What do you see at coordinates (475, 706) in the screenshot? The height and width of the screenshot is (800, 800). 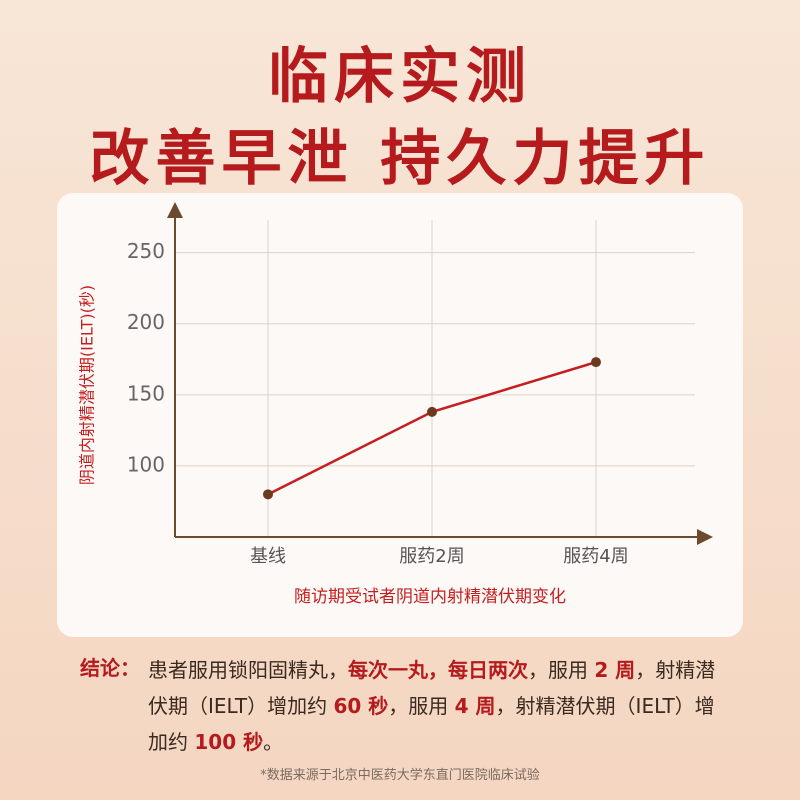 I see `emphasis-text: 4 周` at bounding box center [475, 706].